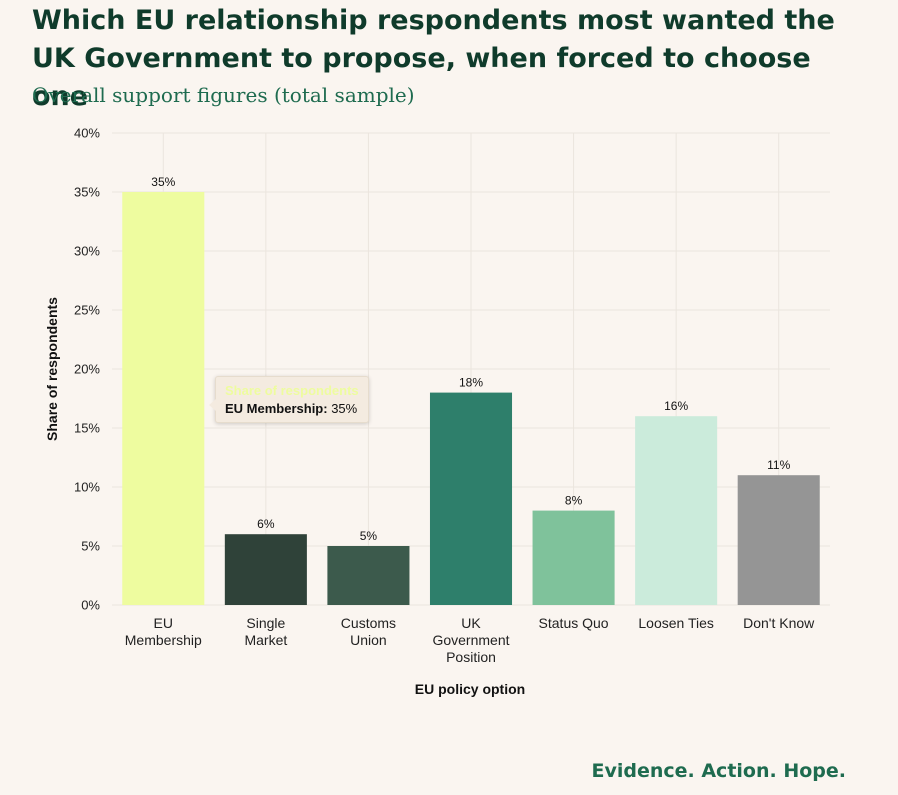  Describe the element at coordinates (292, 390) in the screenshot. I see `tooltip-header: Share of respondents` at that location.